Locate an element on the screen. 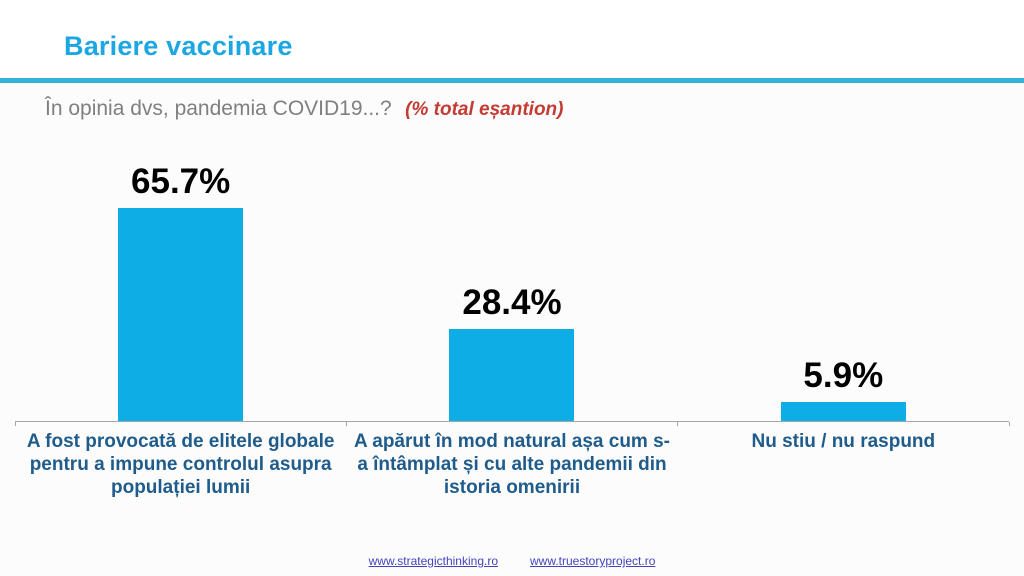  slide-header: Bariere vaccinare is located at coordinates (512, 39).